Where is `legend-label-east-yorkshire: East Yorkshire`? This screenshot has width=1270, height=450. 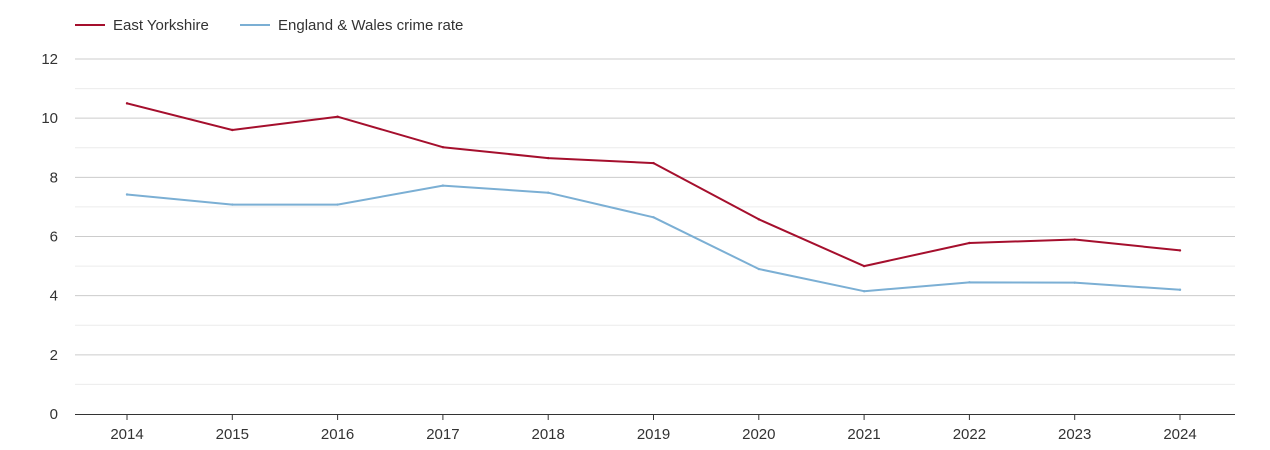 legend-label-east-yorkshire: East Yorkshire is located at coordinates (161, 25).